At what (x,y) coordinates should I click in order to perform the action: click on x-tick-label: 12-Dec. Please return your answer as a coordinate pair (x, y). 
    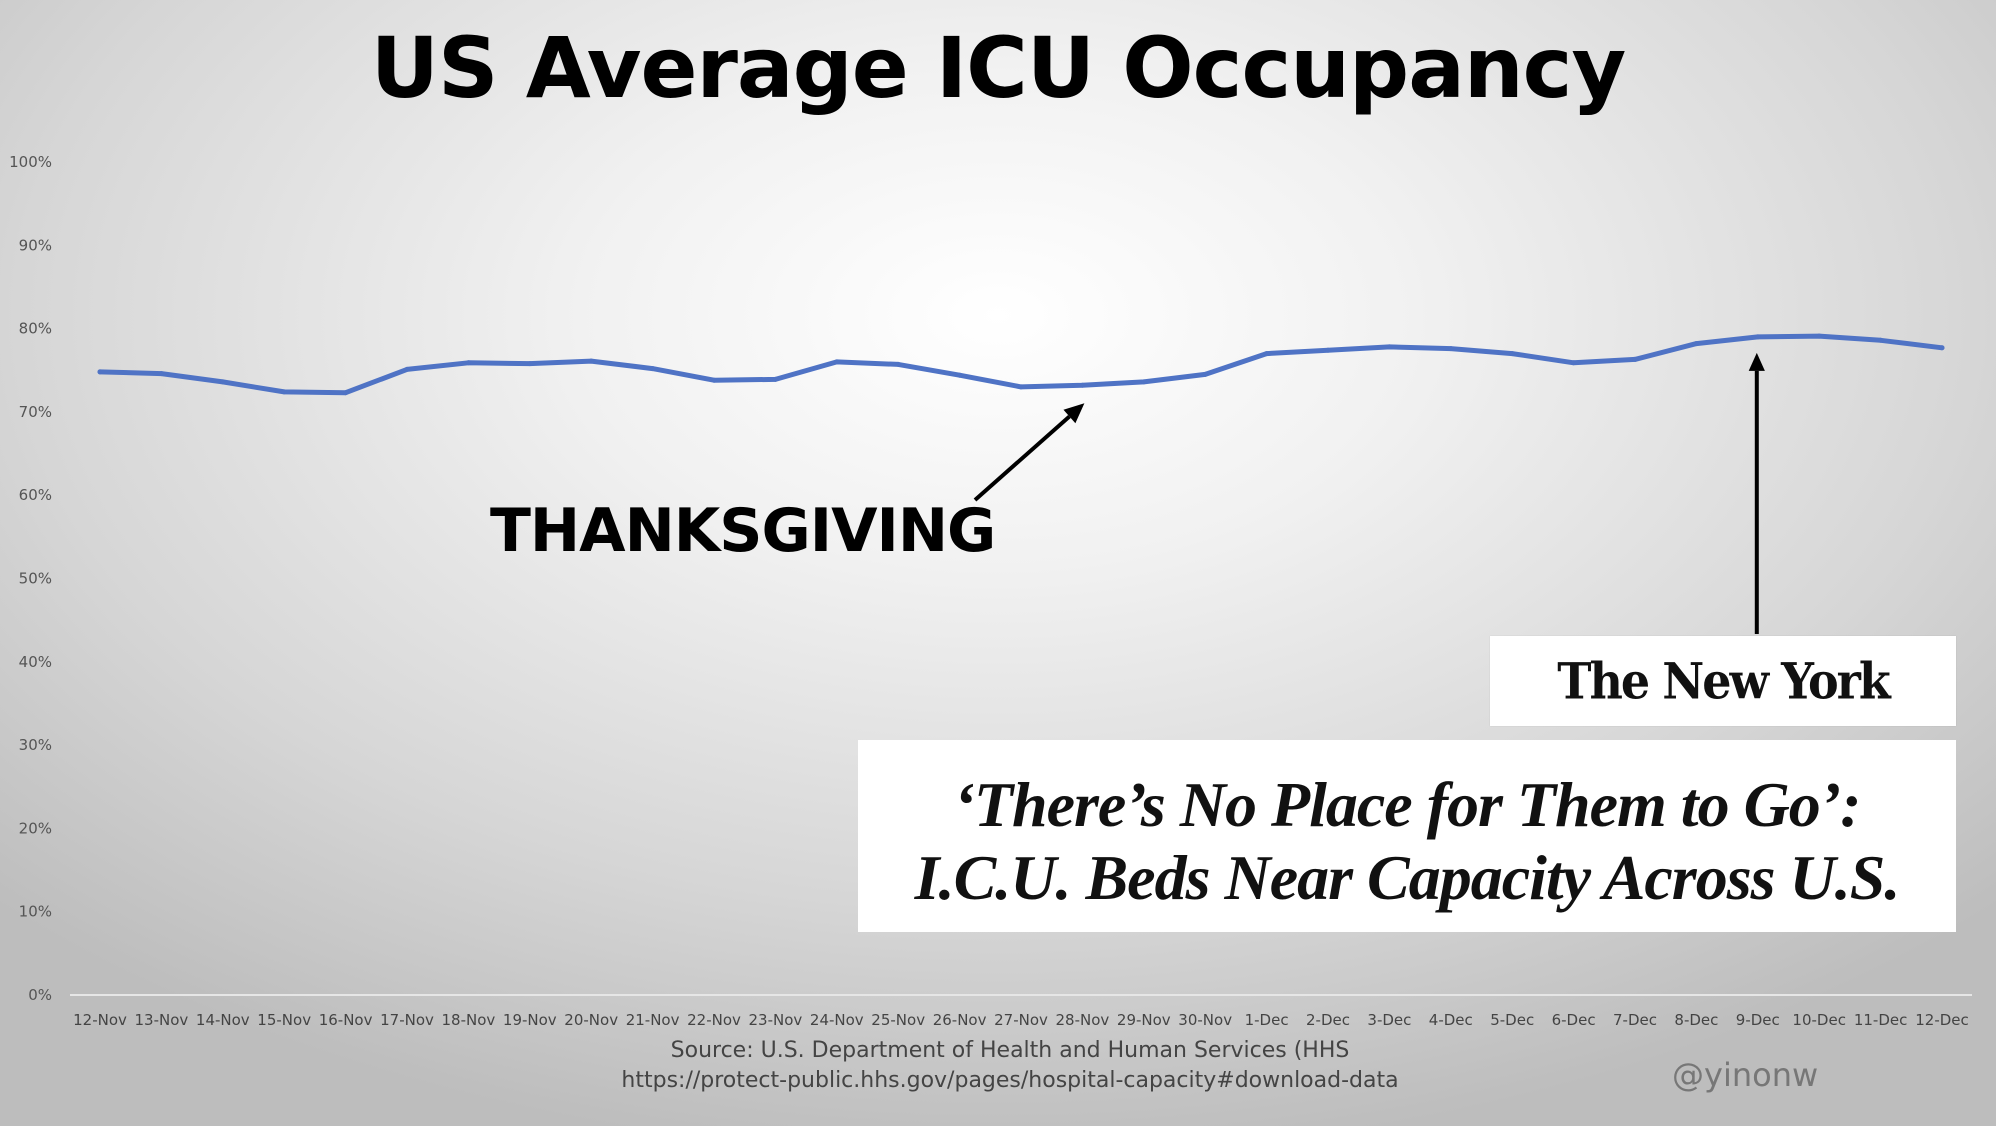
    Looking at the image, I should click on (1942, 1020).